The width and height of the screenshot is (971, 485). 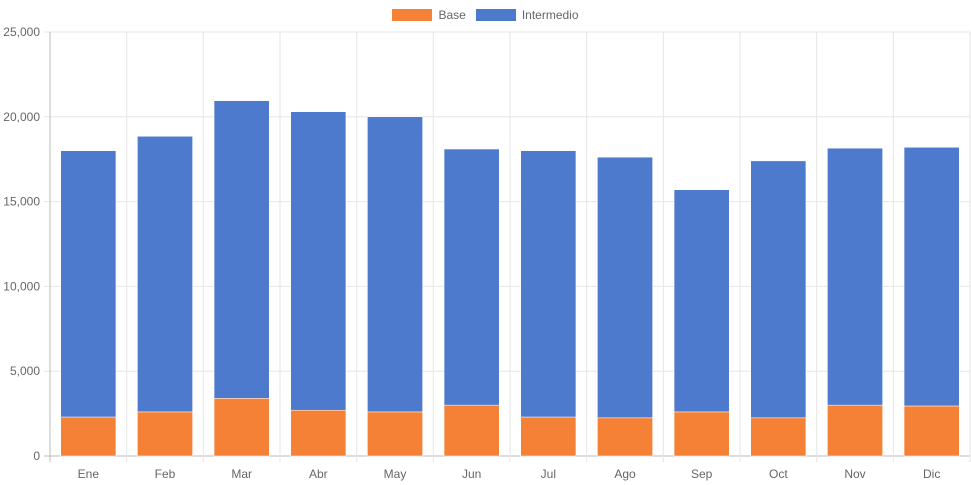 I want to click on bar-intermedio-nov, so click(x=855, y=276).